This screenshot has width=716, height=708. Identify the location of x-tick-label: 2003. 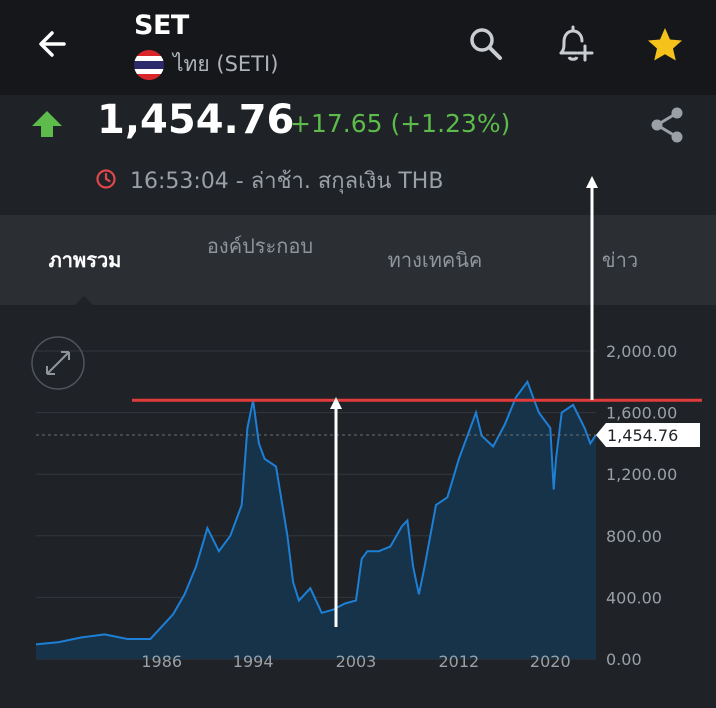
(356, 661).